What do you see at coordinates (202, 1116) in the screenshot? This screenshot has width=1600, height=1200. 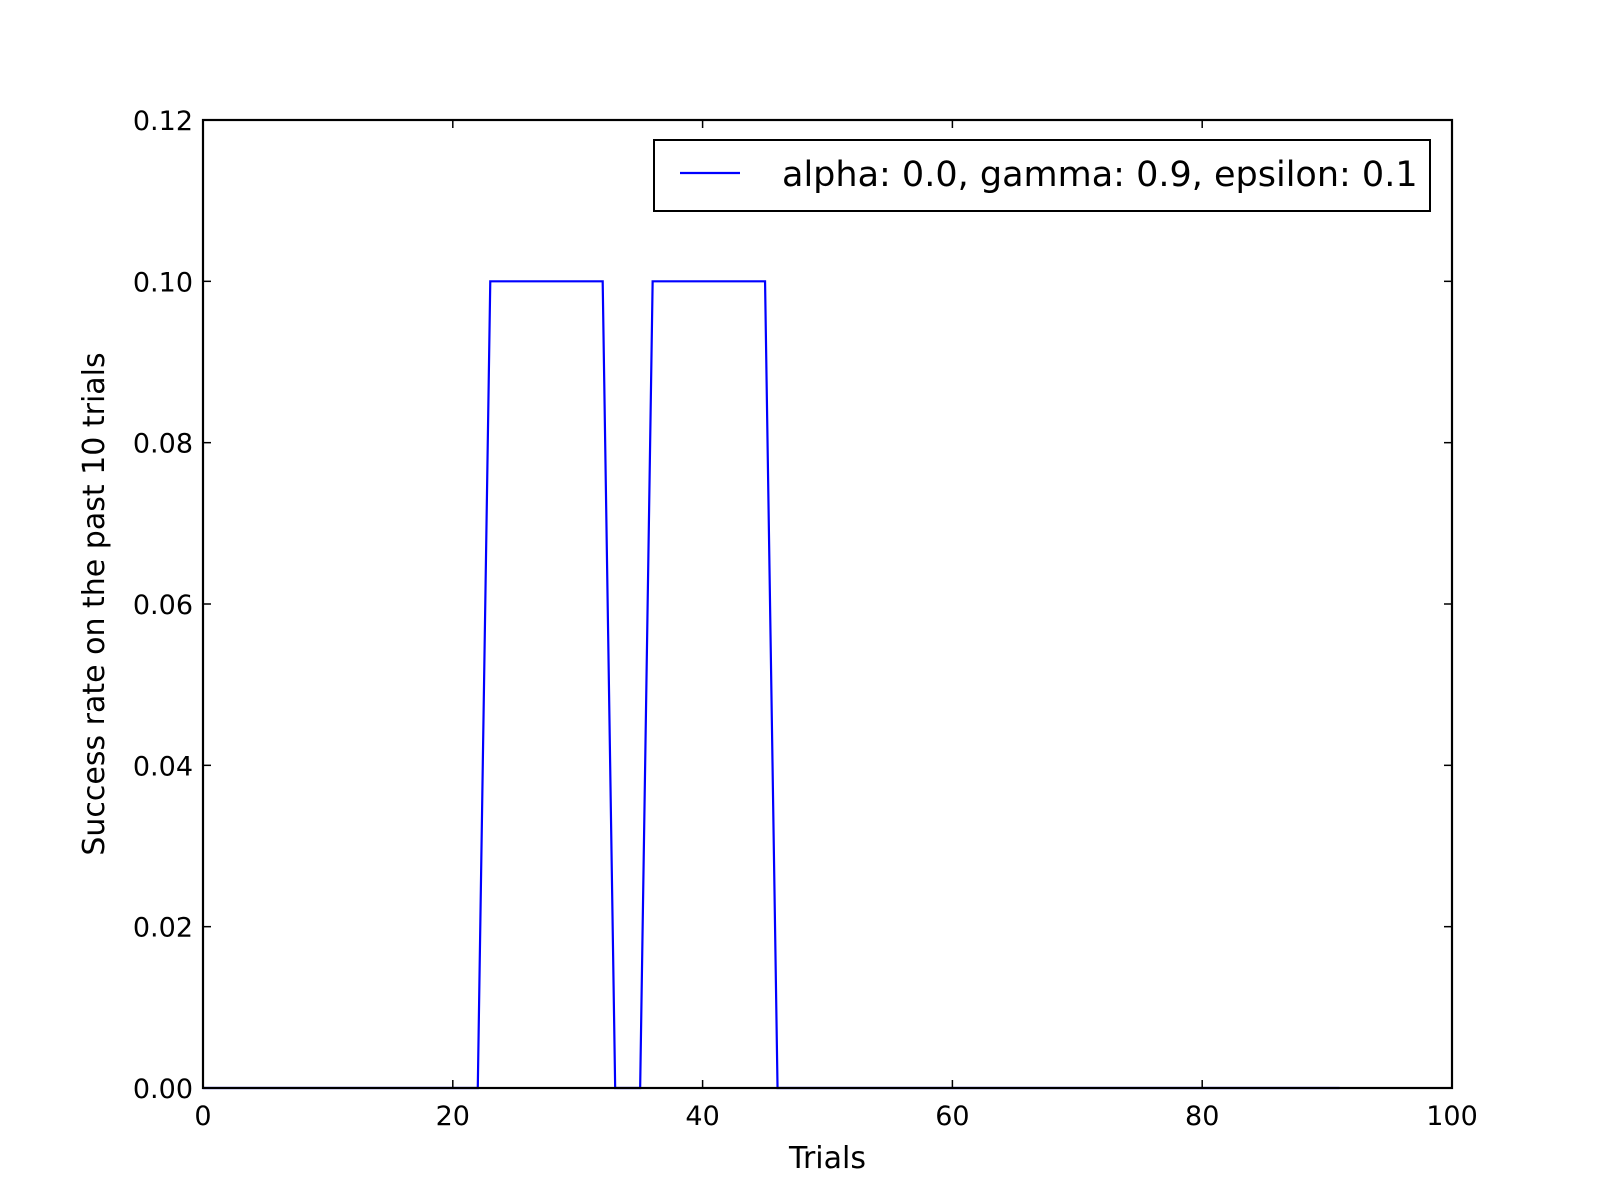 I see `x-tick-label: 0` at bounding box center [202, 1116].